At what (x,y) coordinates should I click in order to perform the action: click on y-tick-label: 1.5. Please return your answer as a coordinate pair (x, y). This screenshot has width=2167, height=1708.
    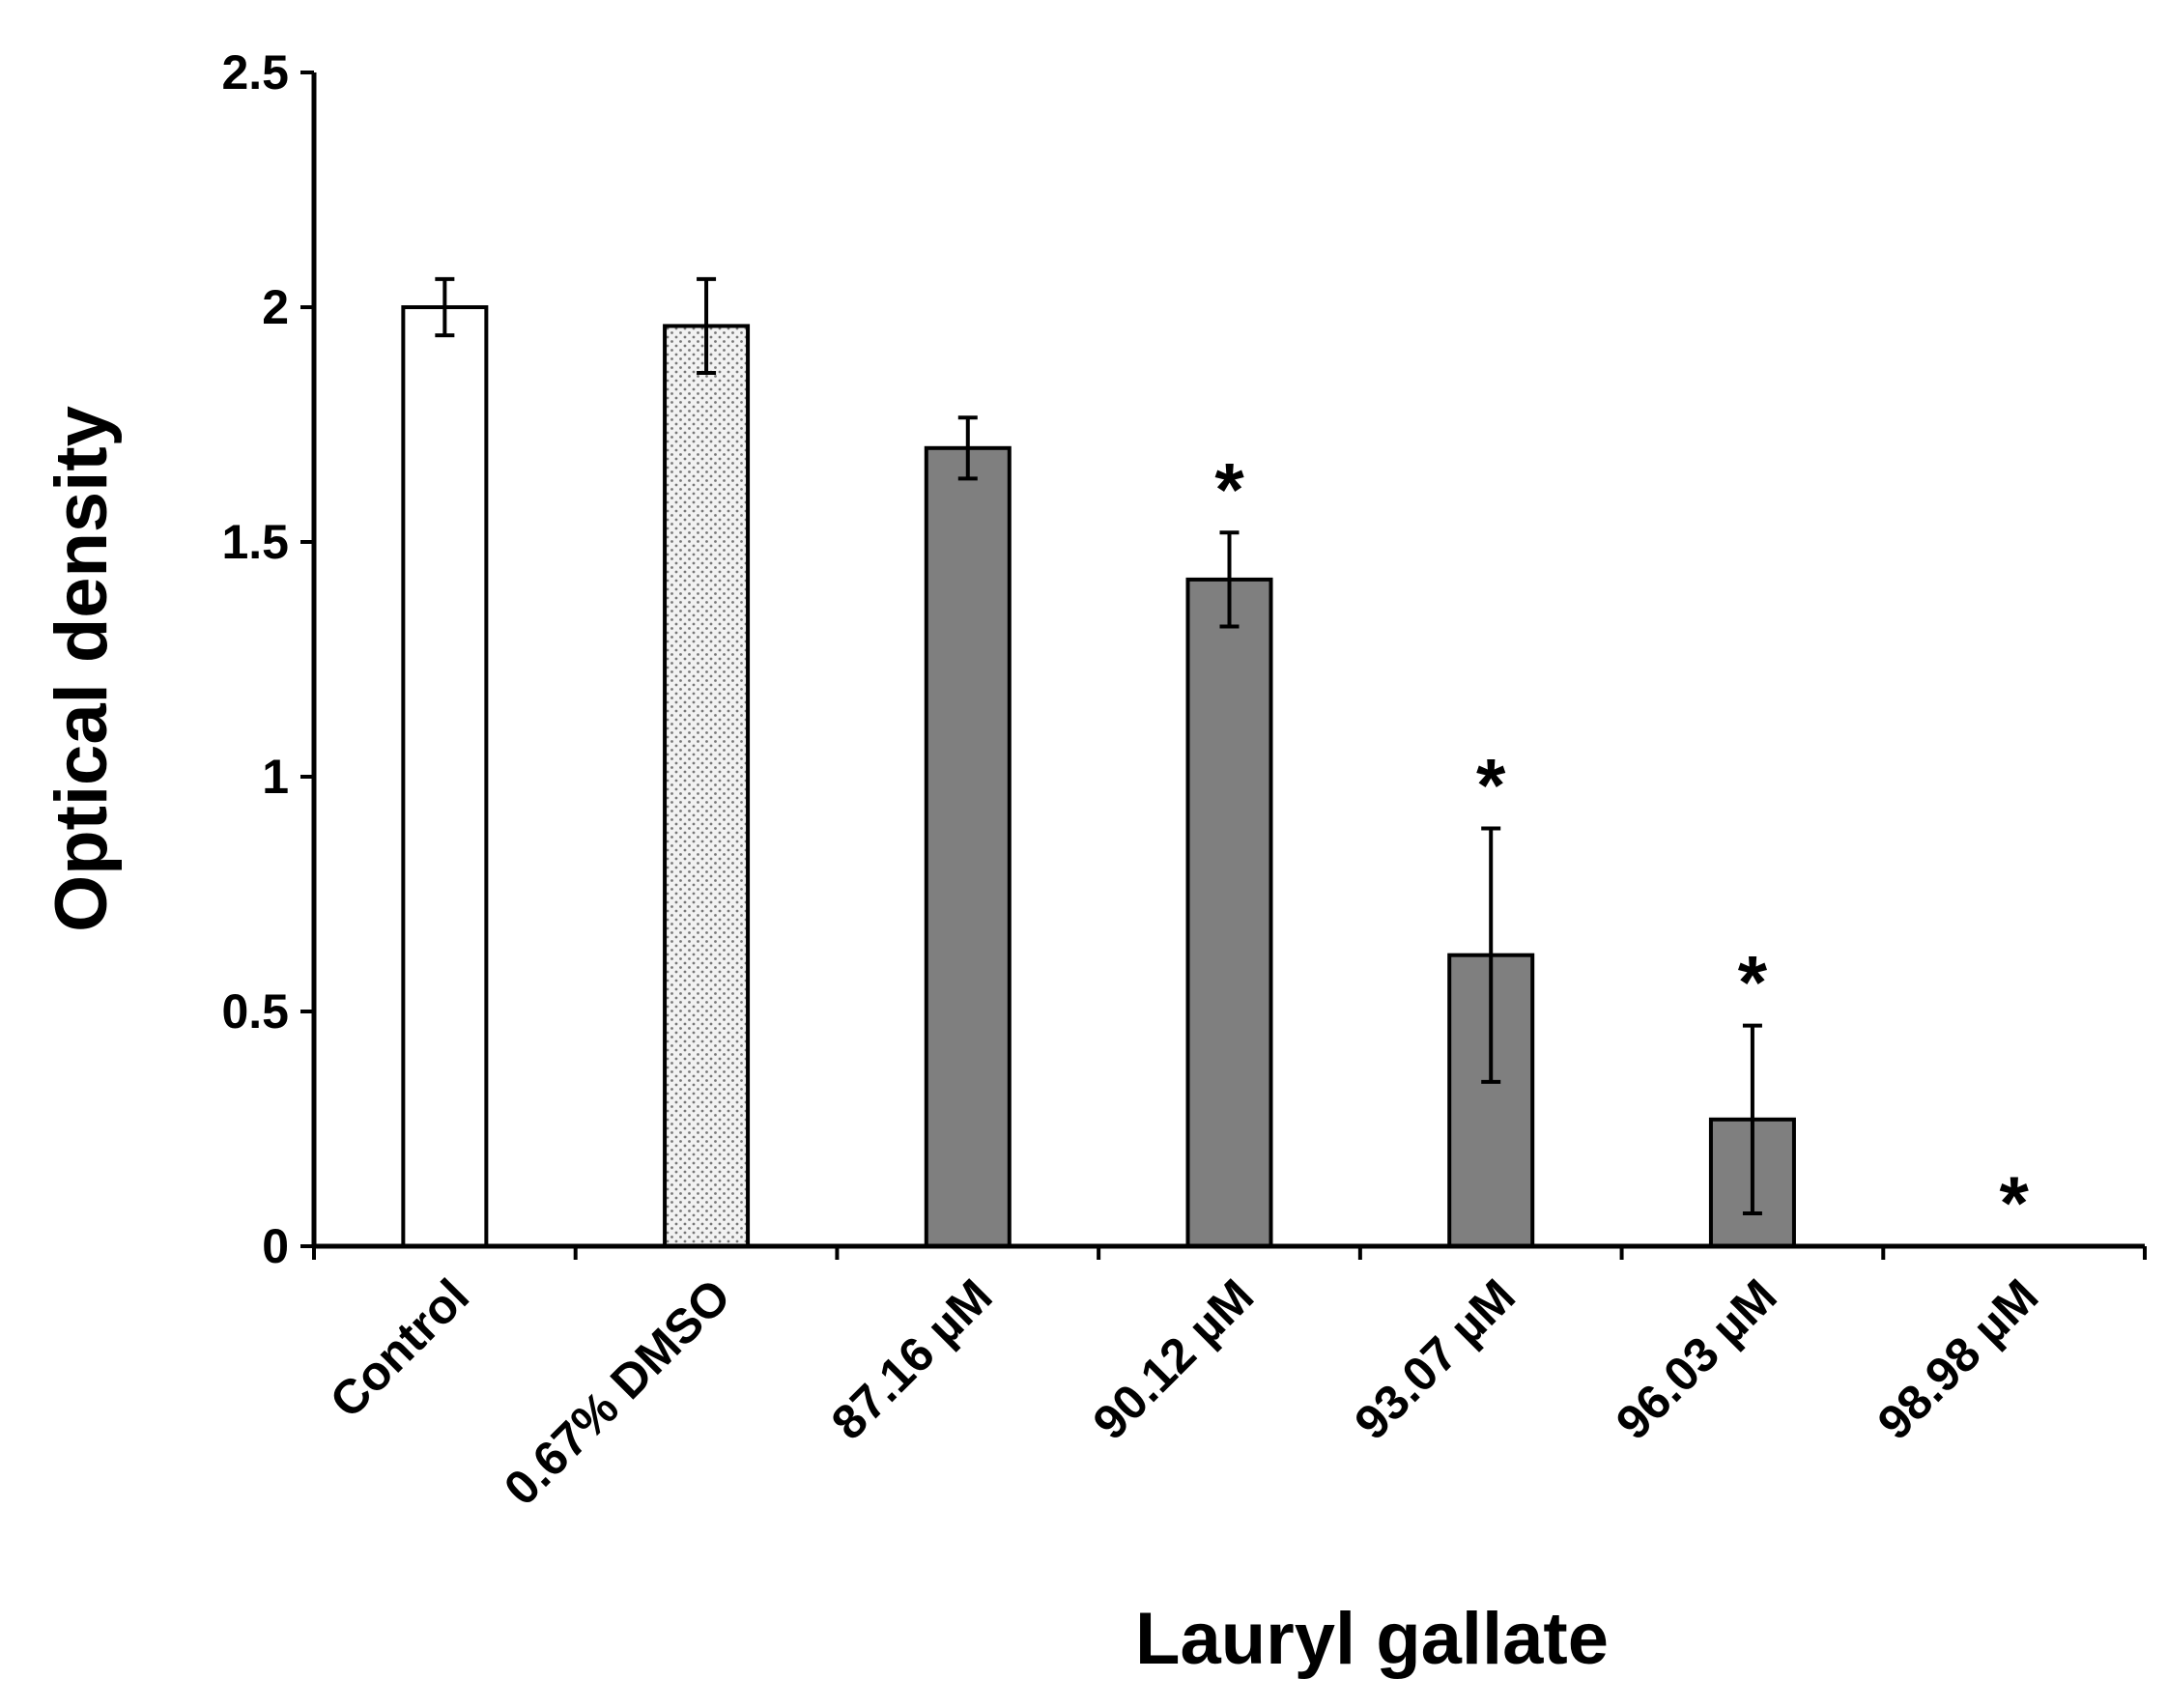
    Looking at the image, I should click on (255, 542).